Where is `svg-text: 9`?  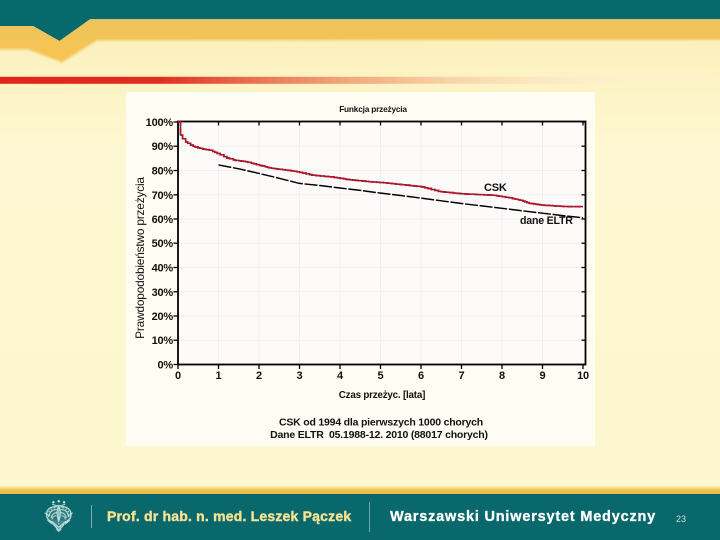
svg-text: 9 is located at coordinates (543, 376).